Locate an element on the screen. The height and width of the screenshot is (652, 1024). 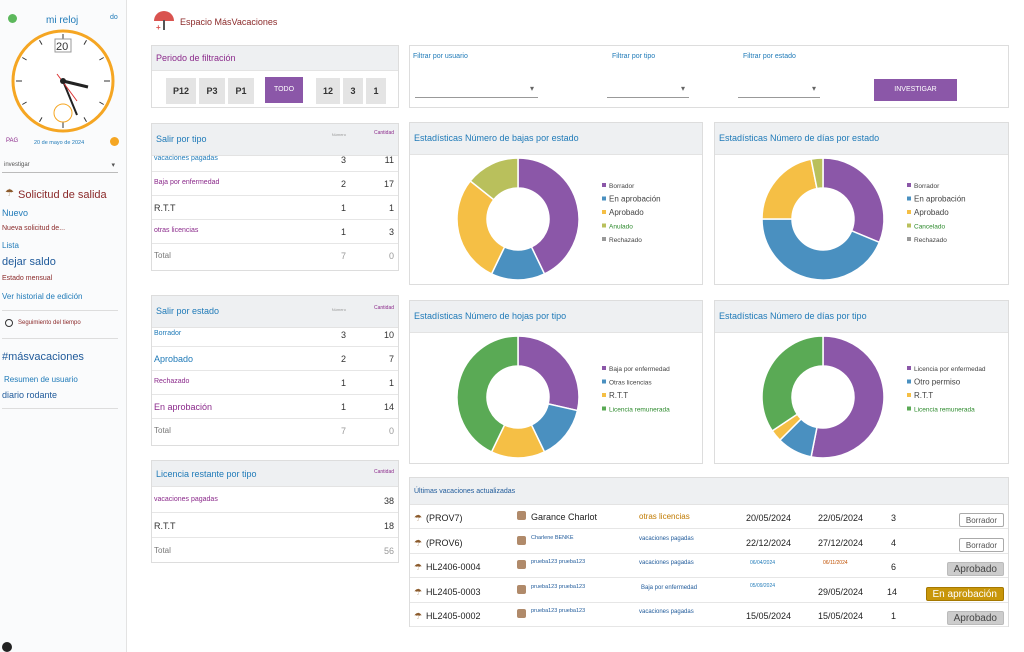
row-label: Baja por enfermedad is located at coordinates (187, 182).